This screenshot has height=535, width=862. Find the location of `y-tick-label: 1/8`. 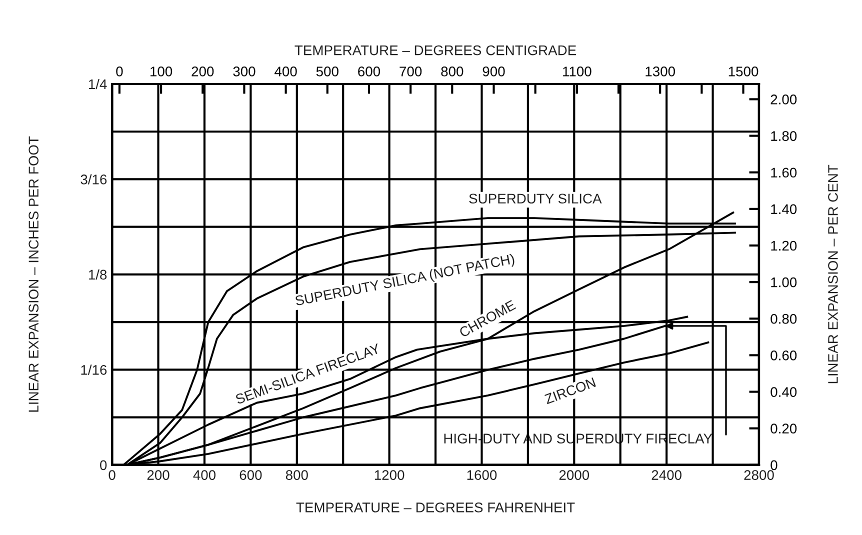

y-tick-label: 1/8 is located at coordinates (97, 274).